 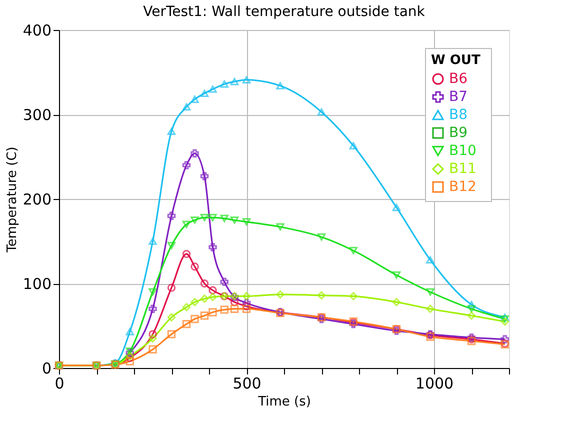 I want to click on y-tick-label: 100, so click(x=37, y=284).